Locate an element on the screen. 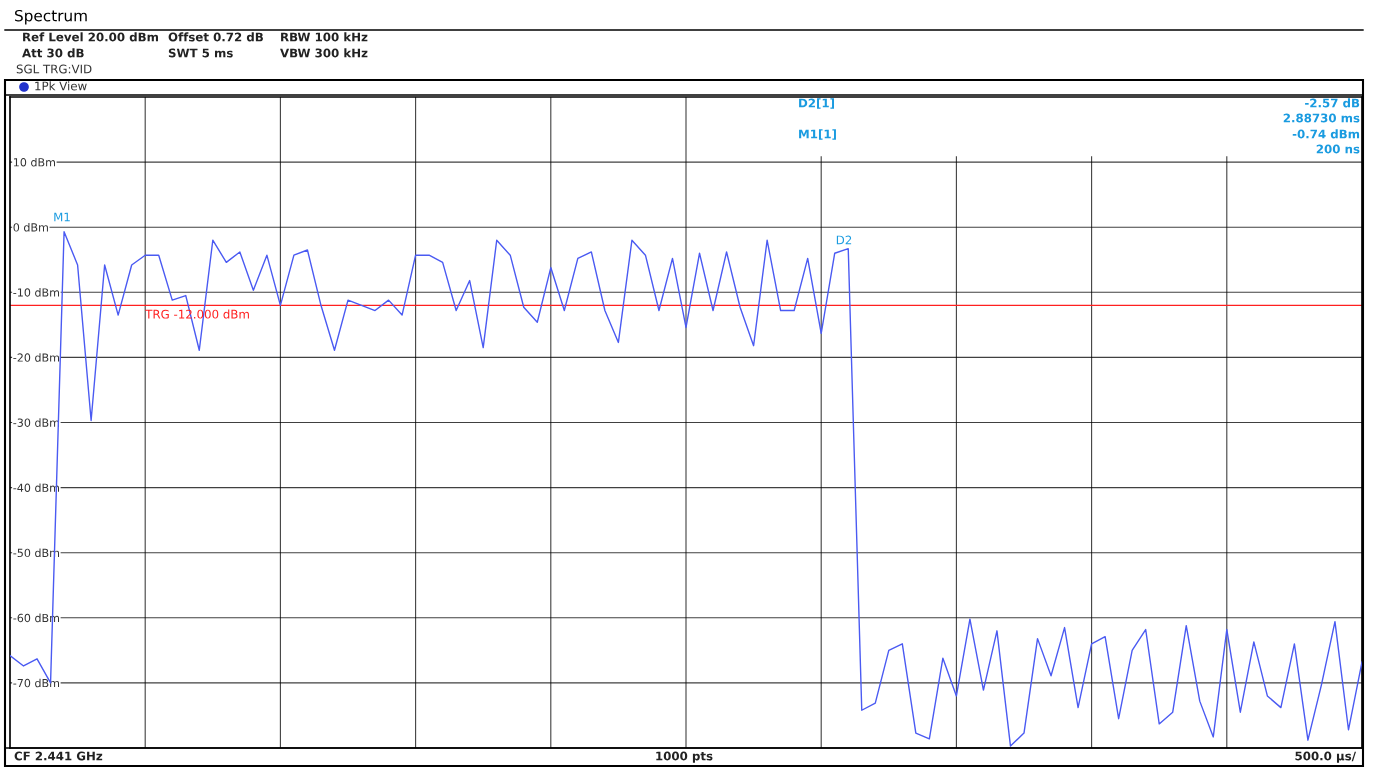  text: Ref Level 20.00 dBm is located at coordinates (90, 37).